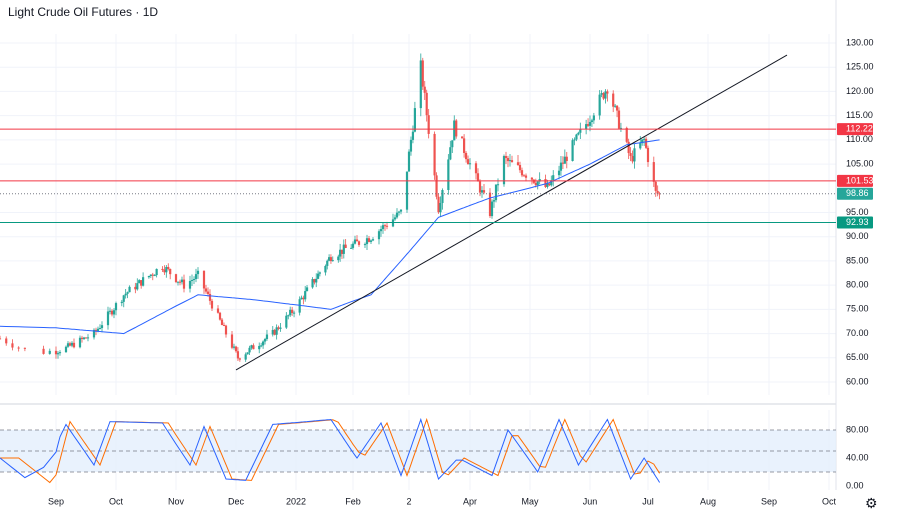  I want to click on price-tick-label: 70.00, so click(857, 333).